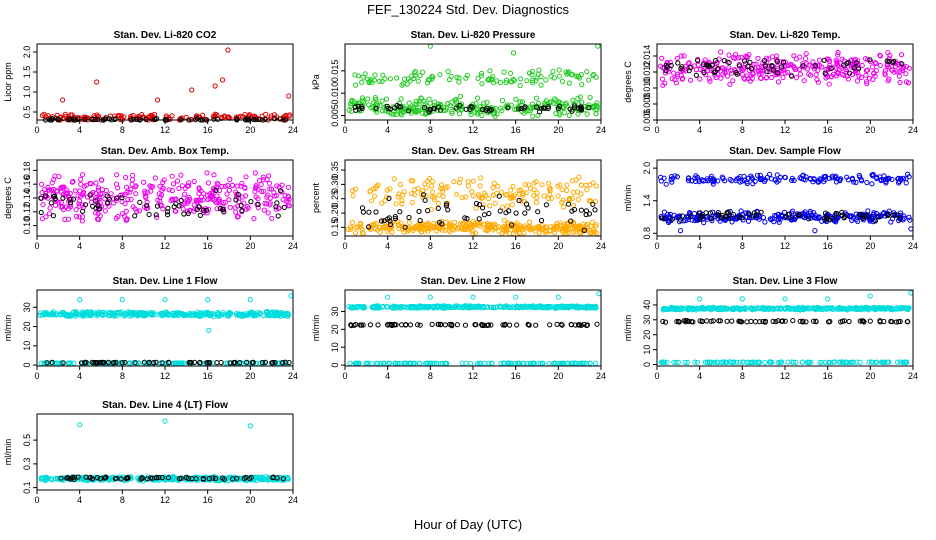 The height and width of the screenshot is (540, 936). I want to click on y-axis-label: ml/min, so click(316, 328).